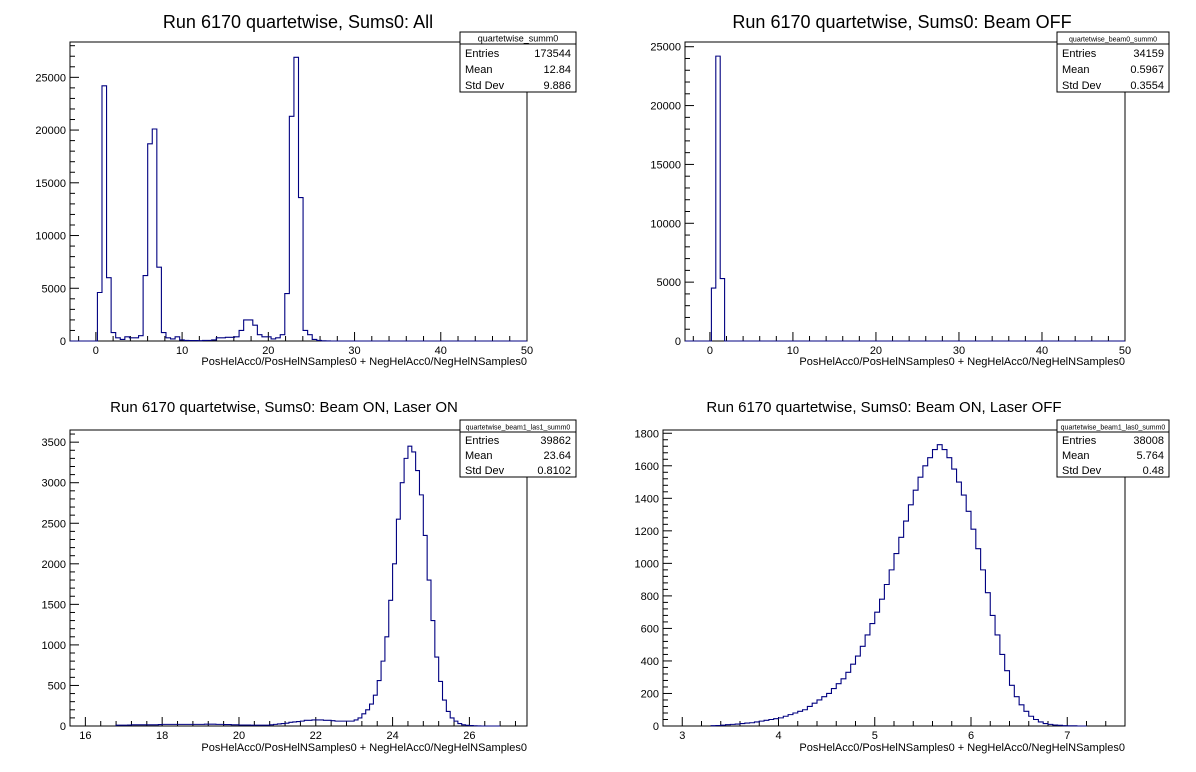 The image size is (1196, 772). I want to click on chart-title: Run 6170 quartetwise, Sums0: All, so click(298, 22).